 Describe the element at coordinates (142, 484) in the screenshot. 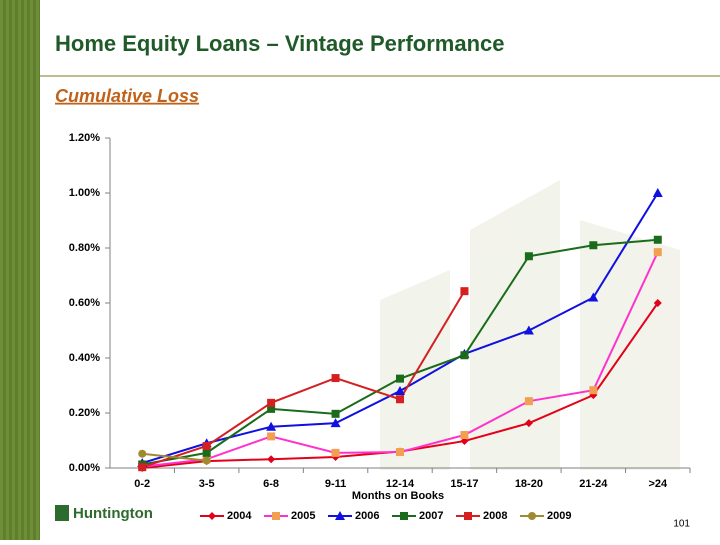

I see `x-tick-label: 0-2` at that location.